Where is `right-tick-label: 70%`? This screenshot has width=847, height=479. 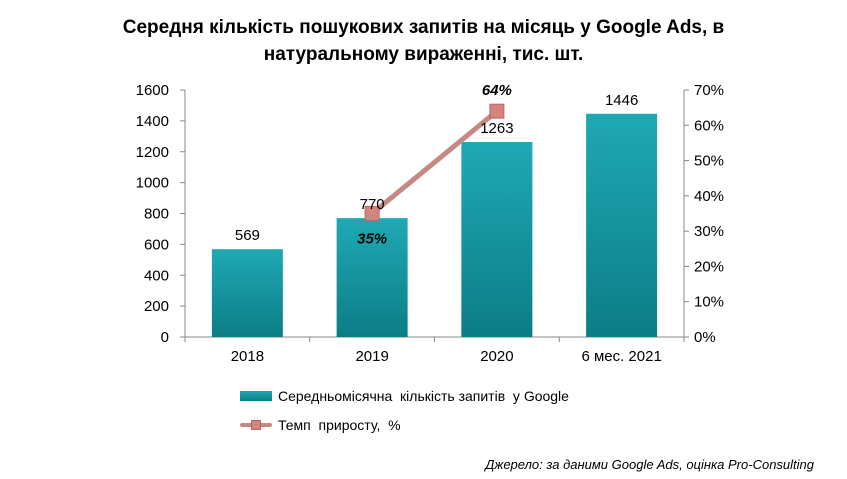 right-tick-label: 70% is located at coordinates (709, 90).